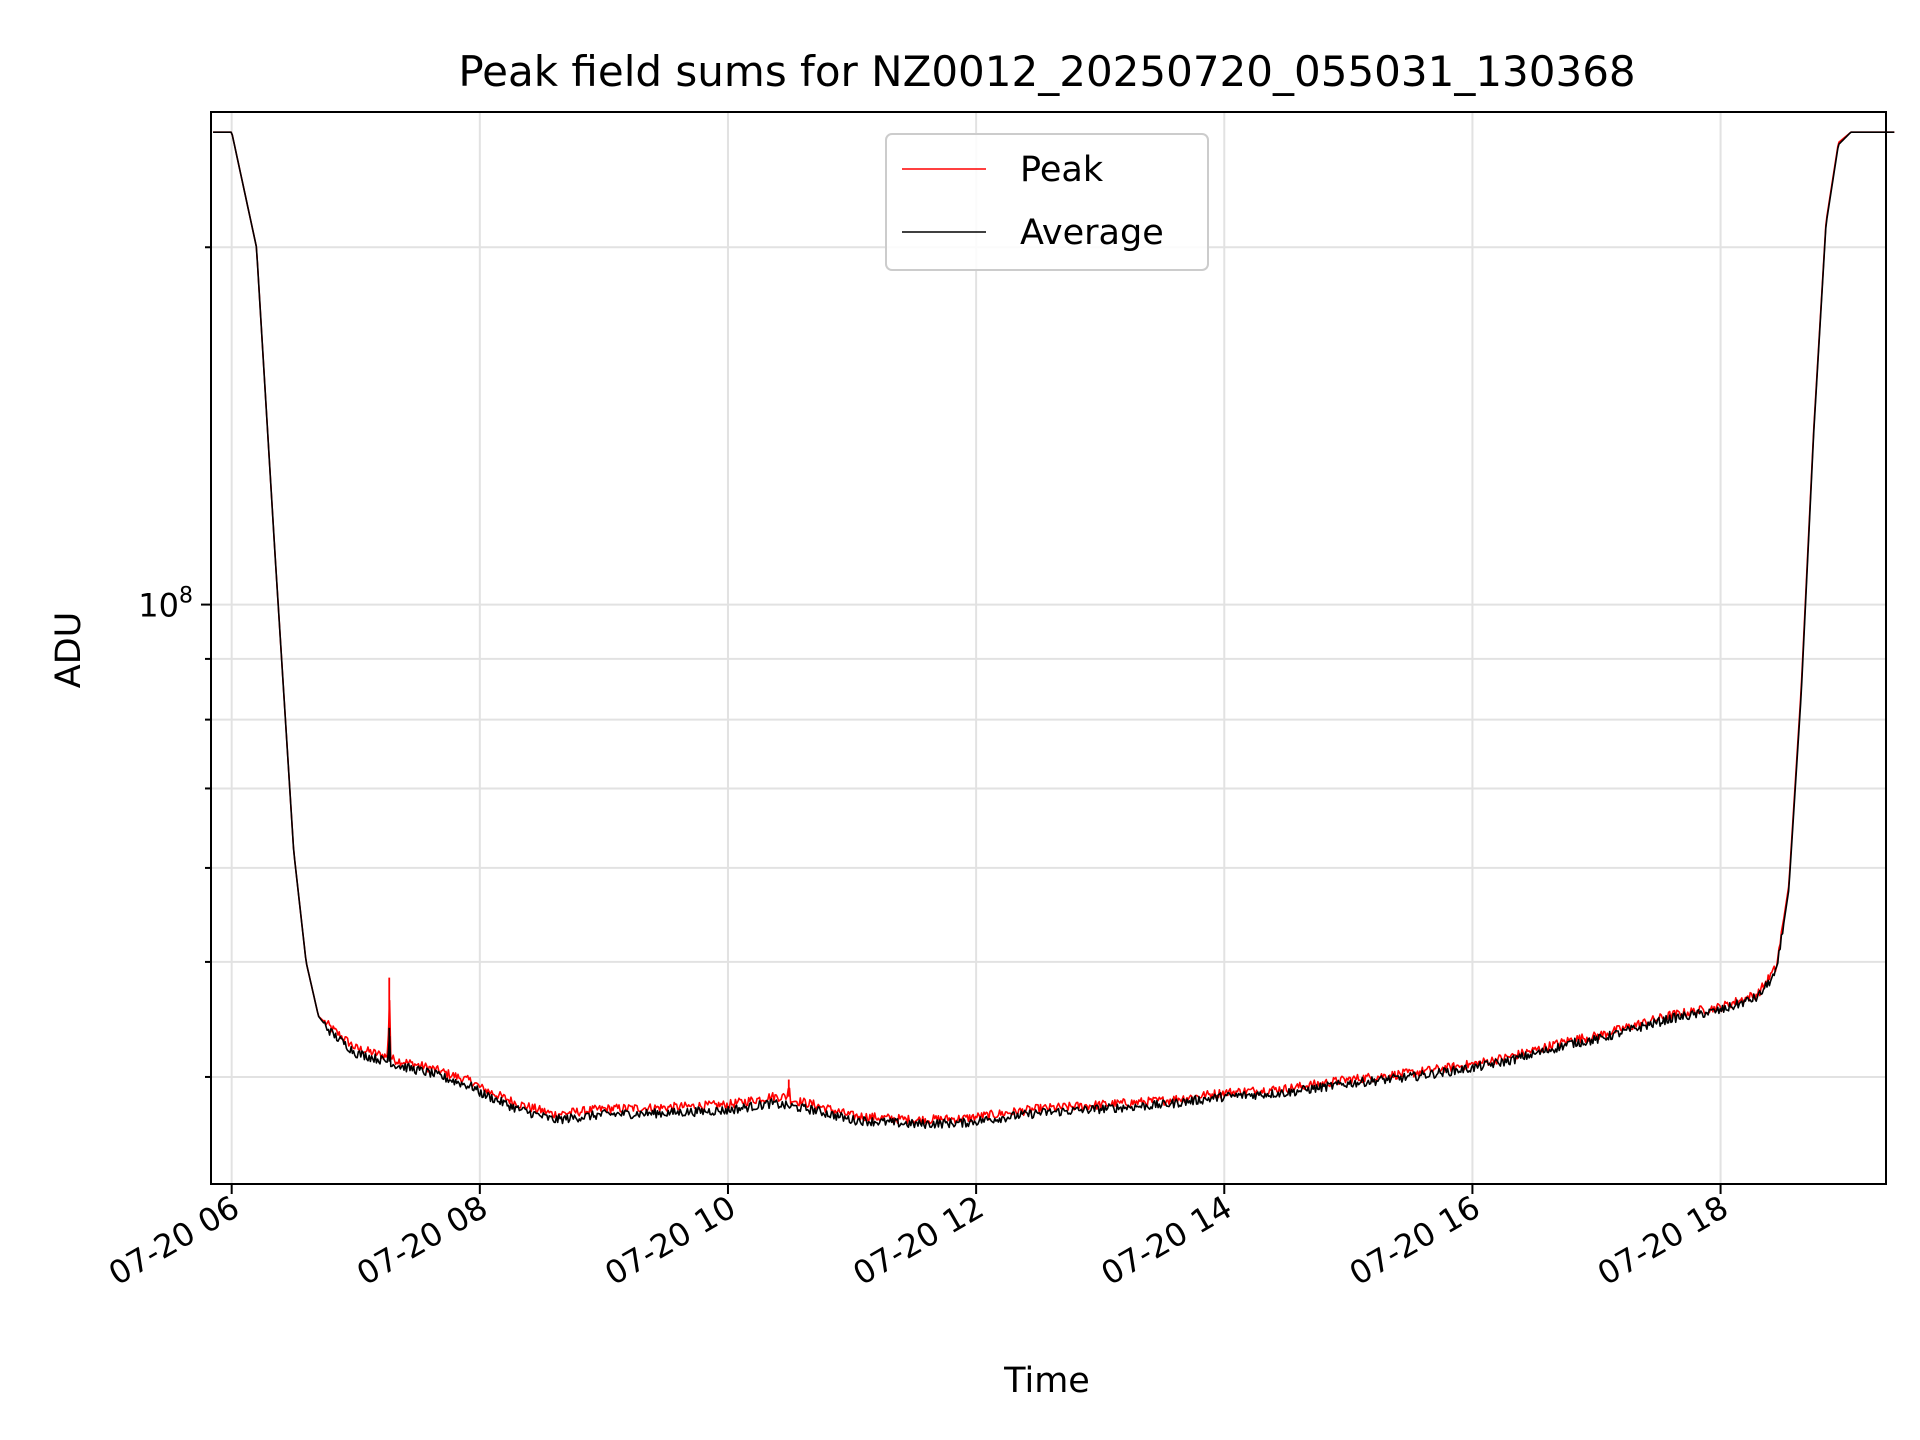 The height and width of the screenshot is (1440, 1920). Describe the element at coordinates (1092, 233) in the screenshot. I see `legend-label-average: Average` at that location.